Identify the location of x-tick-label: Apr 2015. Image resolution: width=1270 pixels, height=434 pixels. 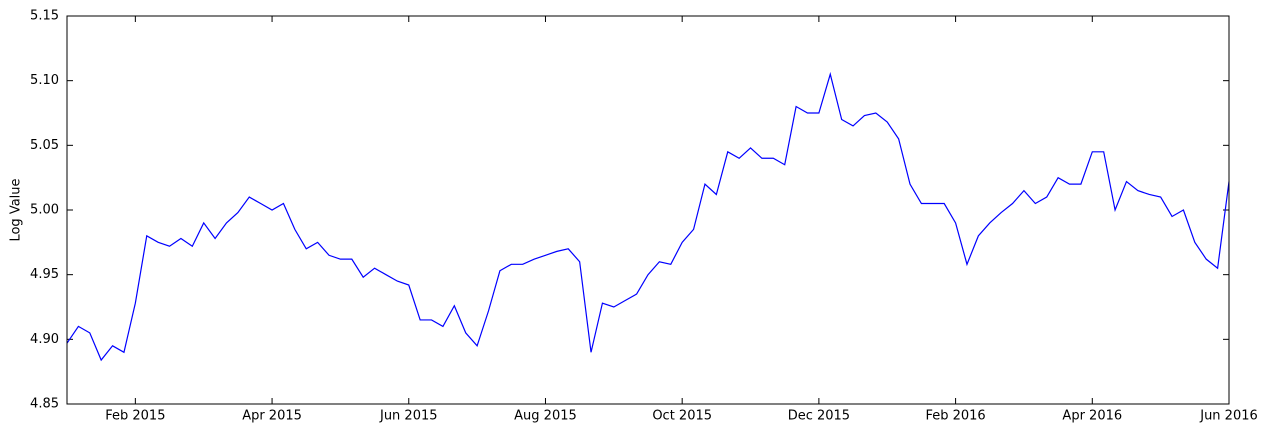
(272, 416).